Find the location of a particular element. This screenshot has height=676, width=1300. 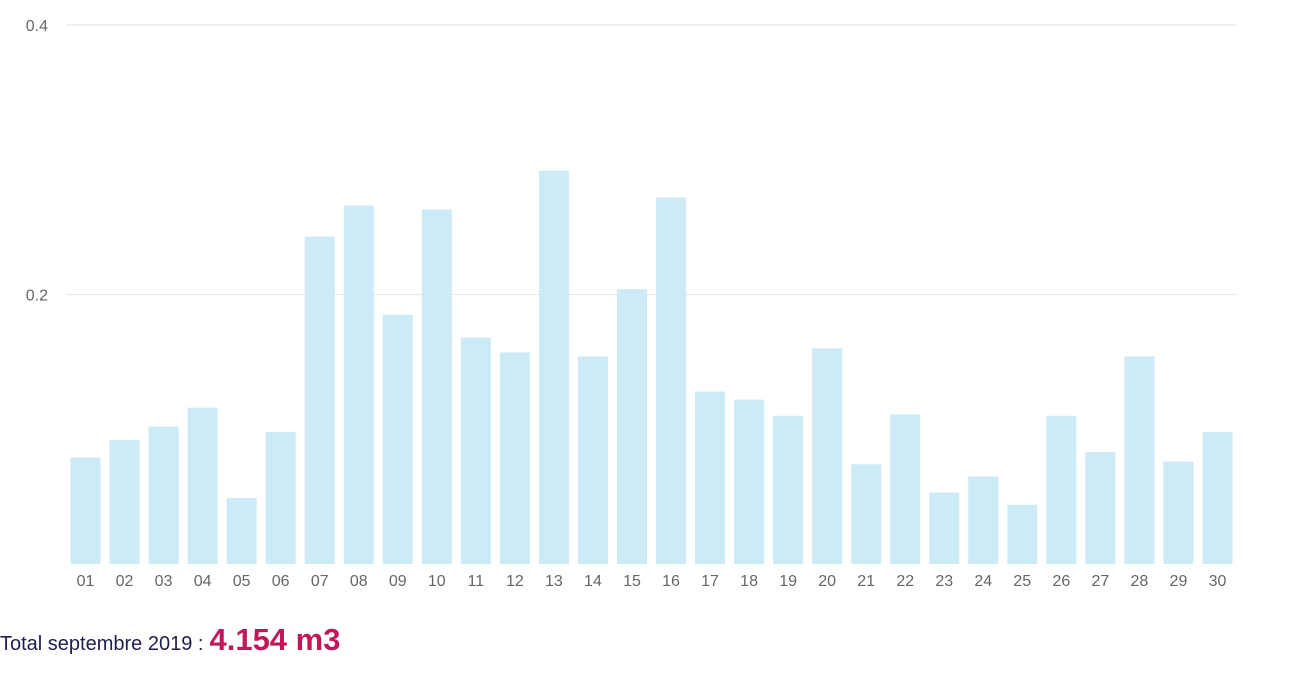

x-tick-label: 12 is located at coordinates (515, 581).